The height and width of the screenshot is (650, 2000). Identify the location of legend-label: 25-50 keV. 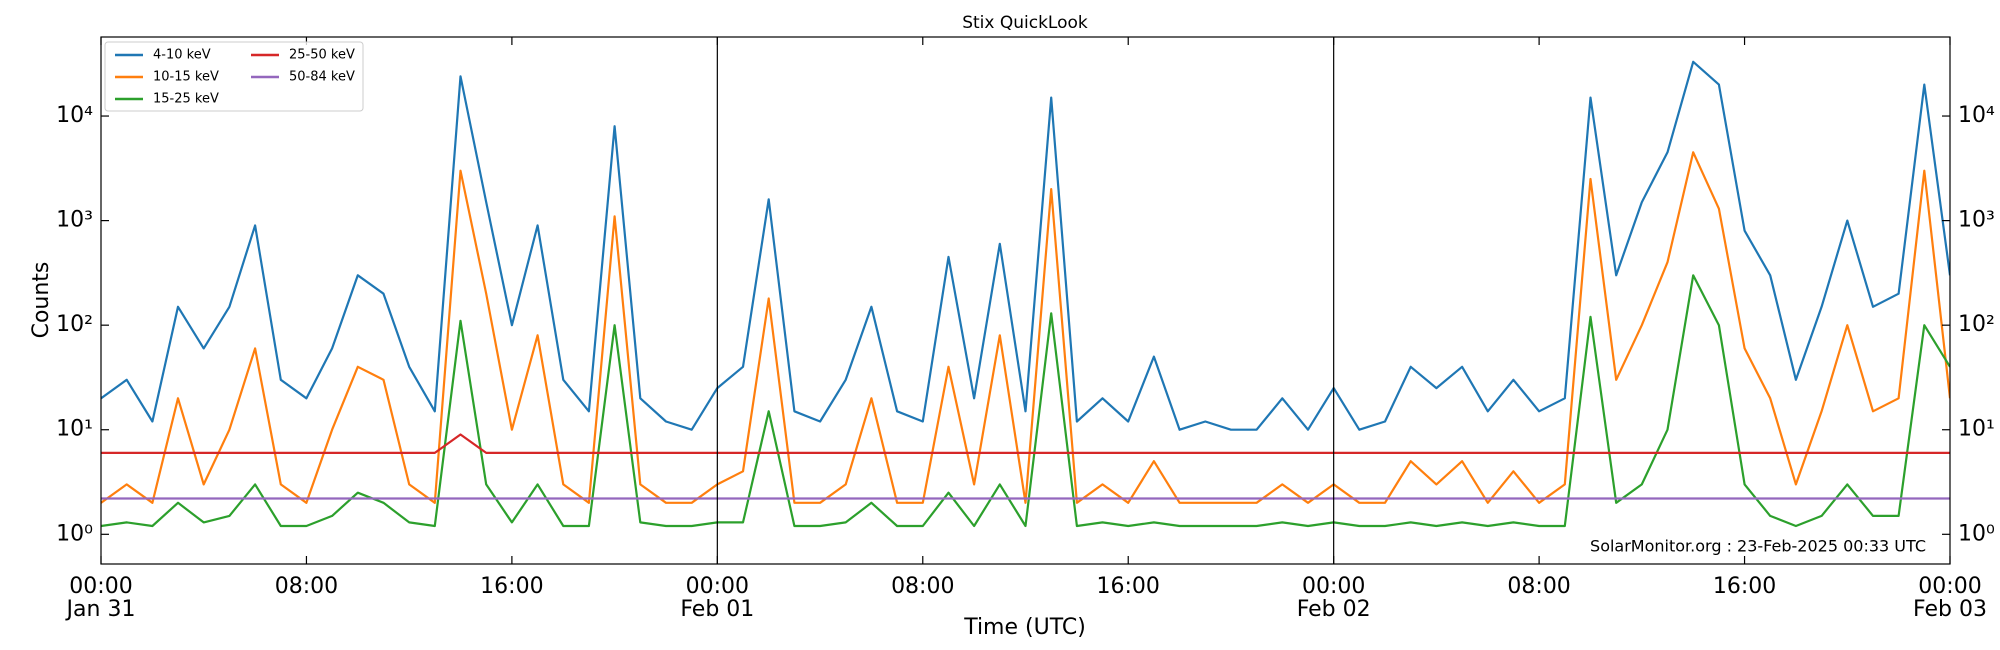
(322, 55).